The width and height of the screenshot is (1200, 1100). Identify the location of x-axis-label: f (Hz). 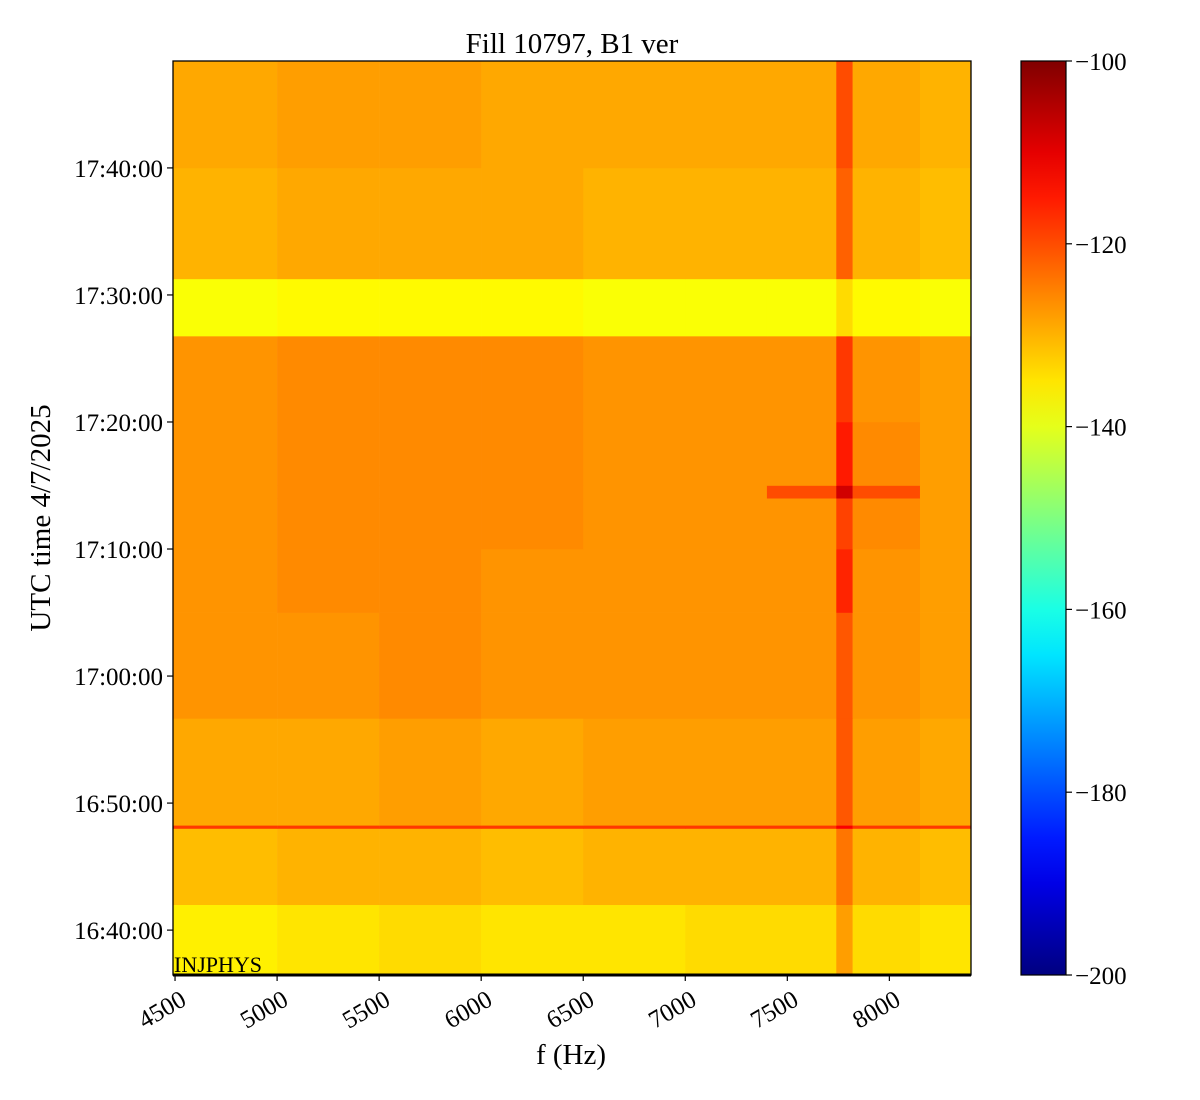
(571, 1055).